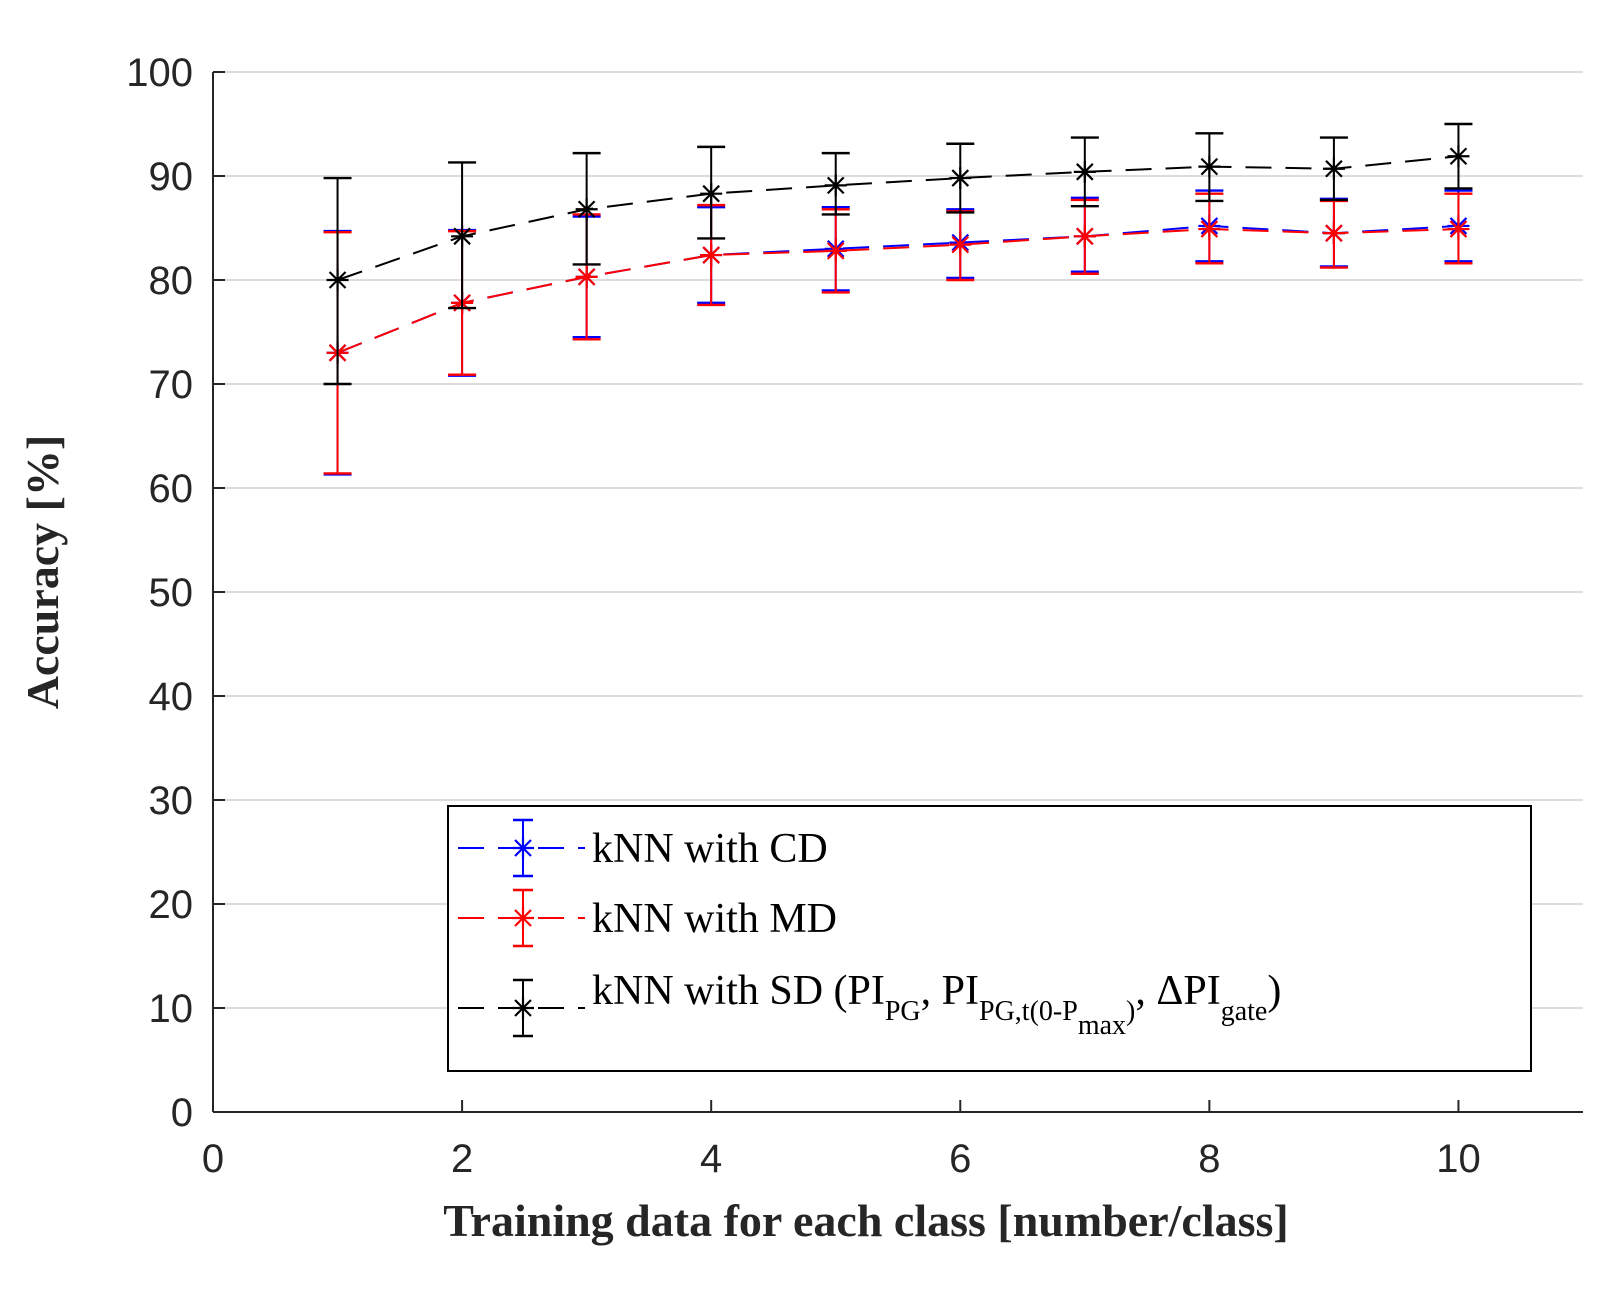 The width and height of the screenshot is (1607, 1299). I want to click on y-tick-label-70: 70, so click(171, 385).